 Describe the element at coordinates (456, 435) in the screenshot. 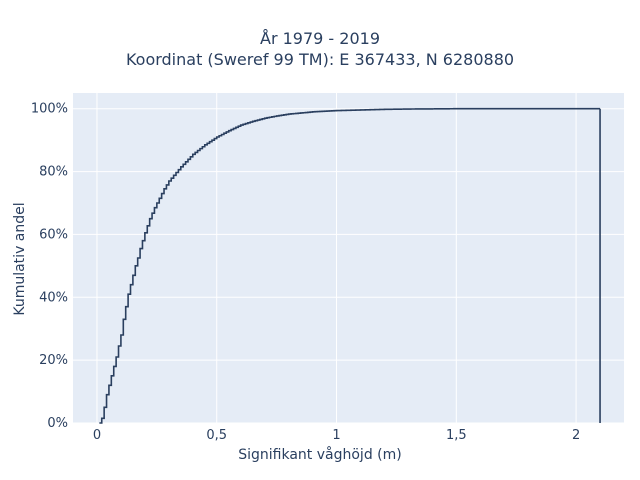

I see `x-tick-label: 1,5` at that location.